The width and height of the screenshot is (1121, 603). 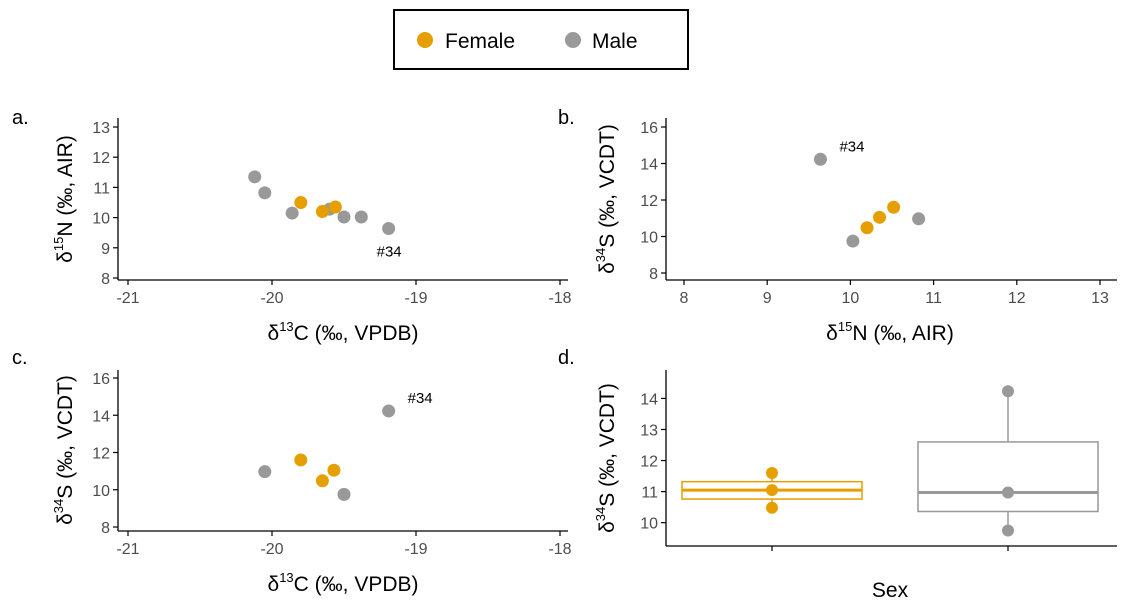 What do you see at coordinates (1100, 298) in the screenshot?
I see `x-tick-label: 13` at bounding box center [1100, 298].